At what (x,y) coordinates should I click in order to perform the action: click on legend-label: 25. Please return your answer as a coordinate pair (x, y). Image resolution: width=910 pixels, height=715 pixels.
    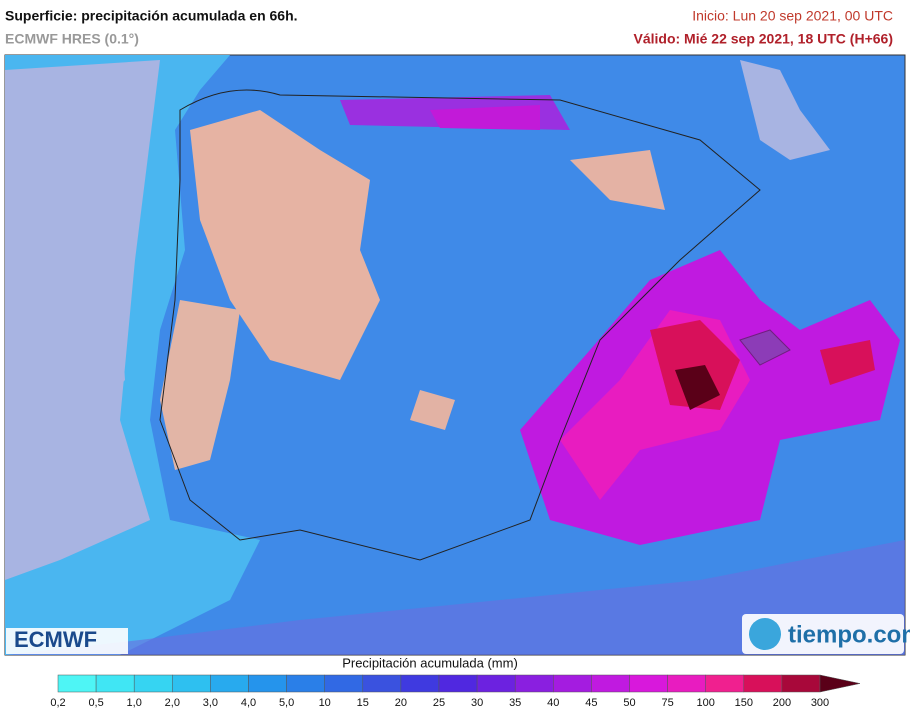
    Looking at the image, I should click on (439, 703).